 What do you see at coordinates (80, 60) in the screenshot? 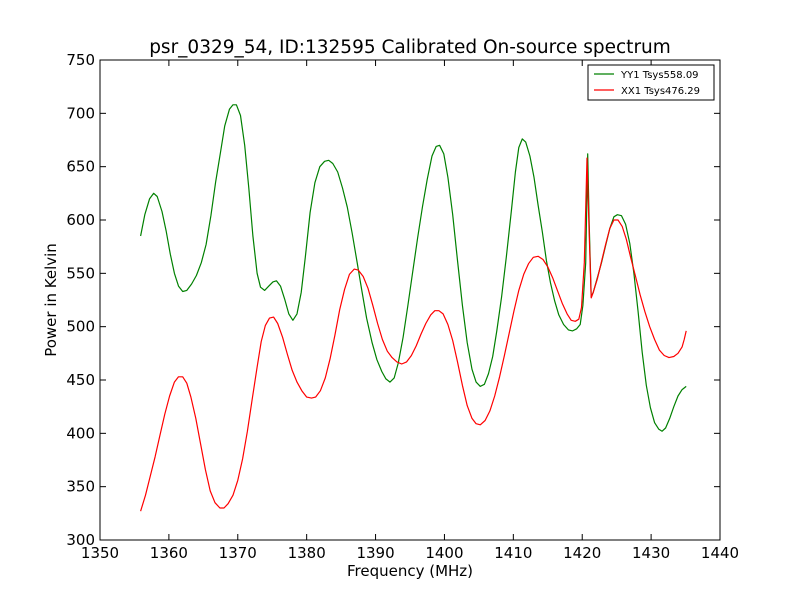
I see `y-tick-label: 750` at bounding box center [80, 60].